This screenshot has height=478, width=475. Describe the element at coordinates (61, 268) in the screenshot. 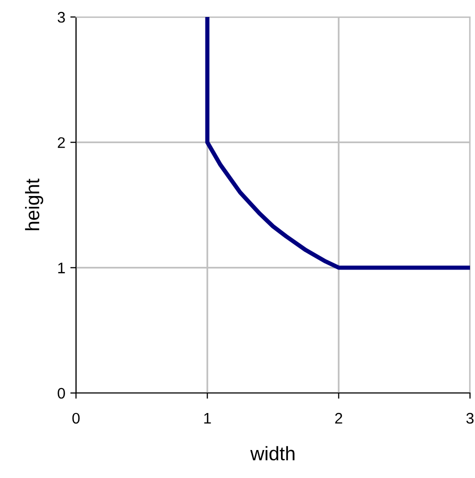

I see `y-tick-label: 1` at that location.